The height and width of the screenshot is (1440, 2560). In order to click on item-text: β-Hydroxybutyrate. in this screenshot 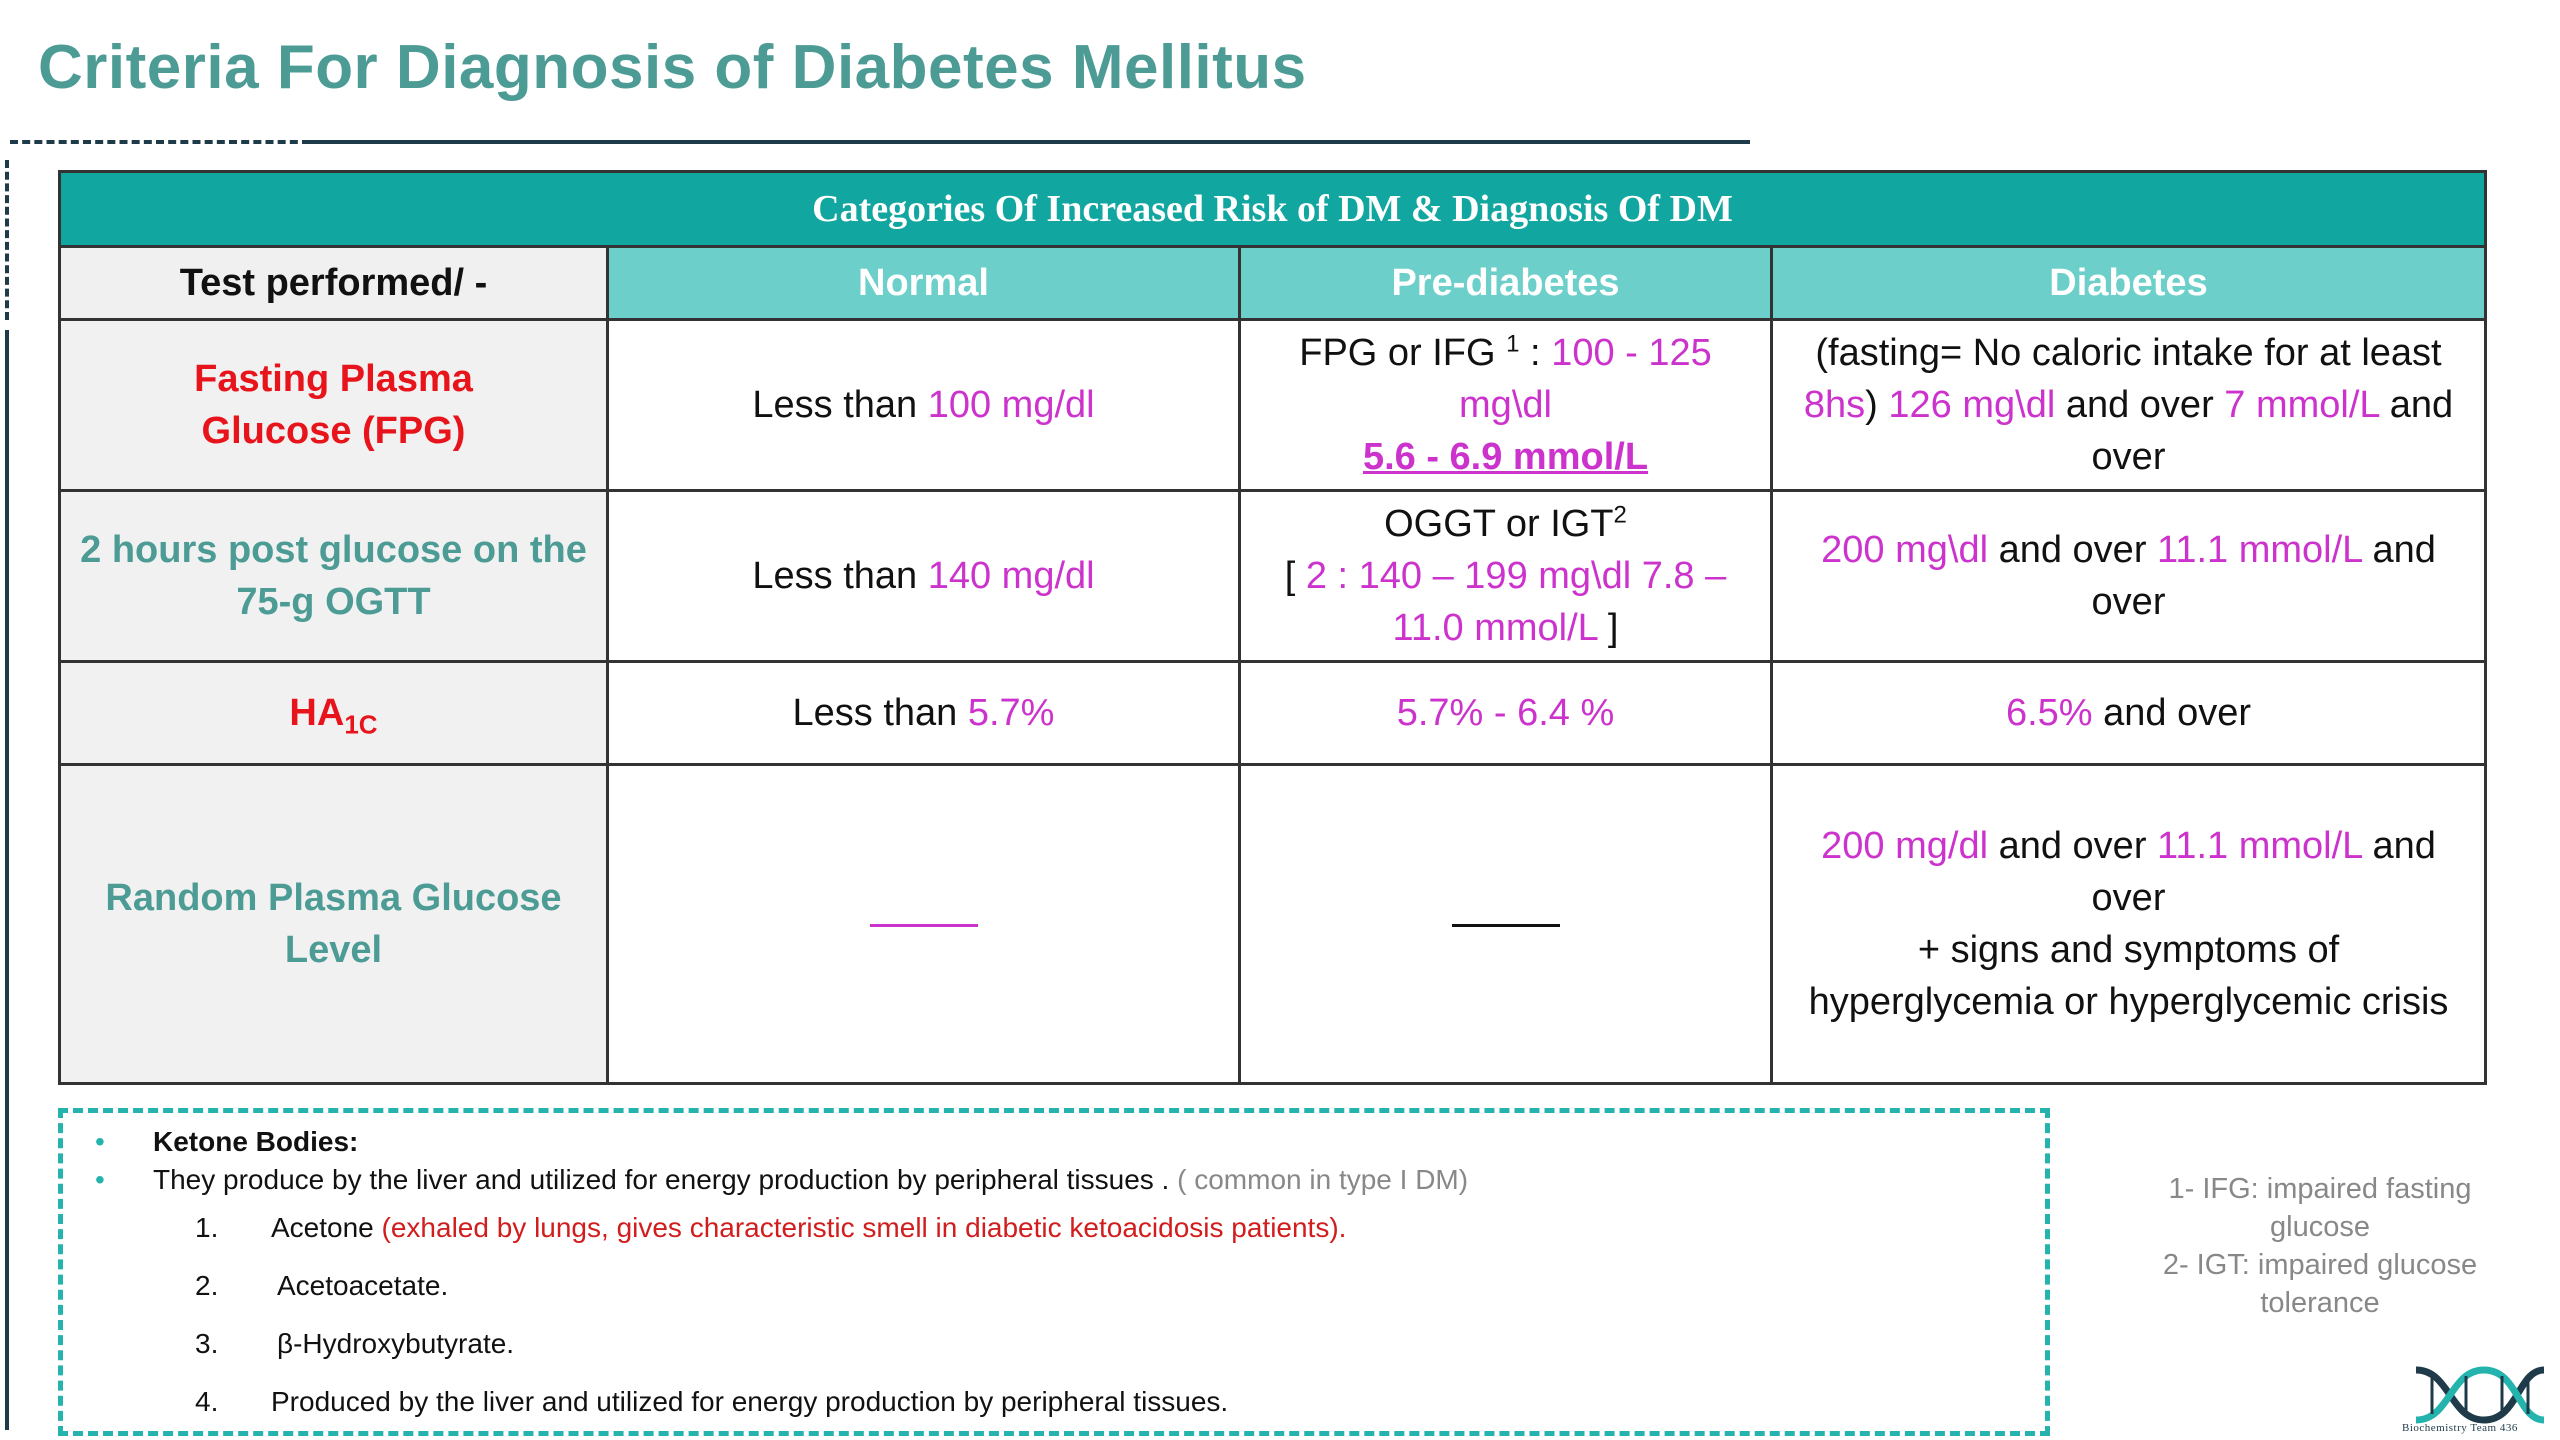, I will do `click(396, 1343)`.